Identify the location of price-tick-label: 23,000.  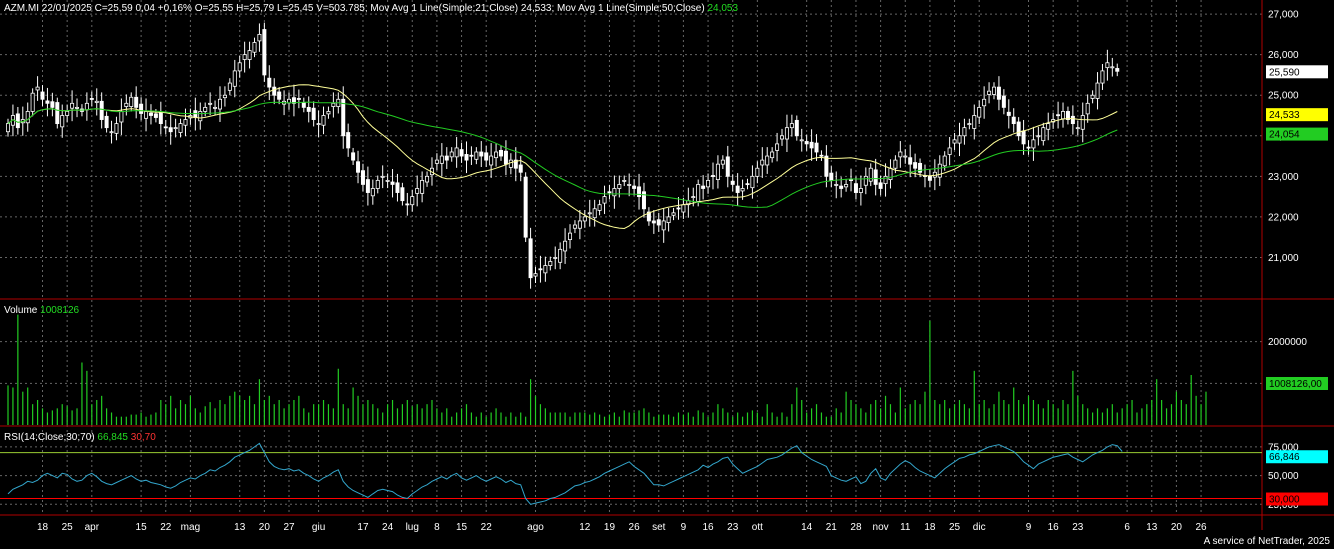
(1283, 177).